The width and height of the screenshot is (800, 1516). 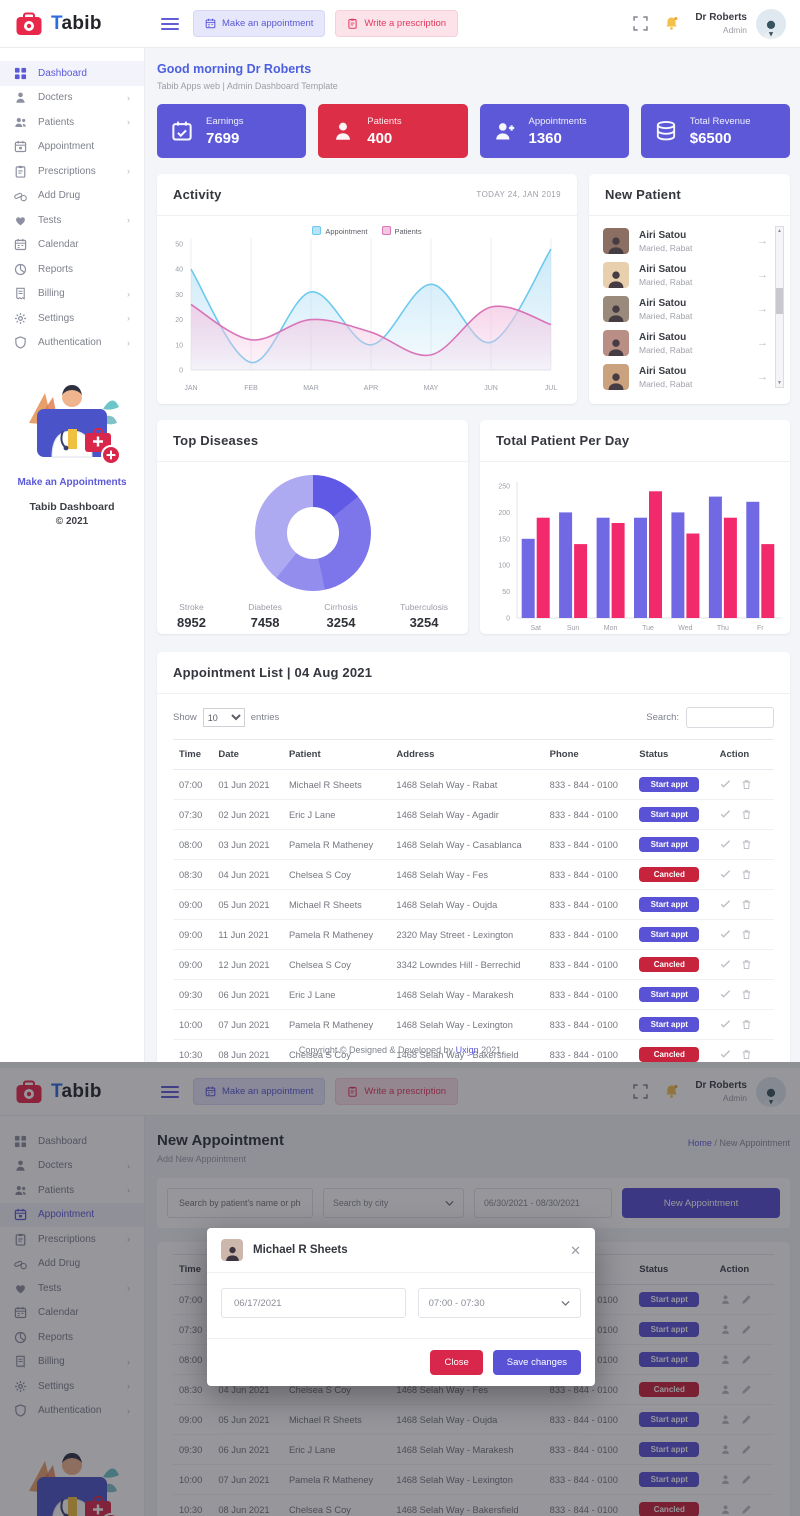 What do you see at coordinates (232, 131) in the screenshot?
I see `stat-card-earnings: Earnings 7699` at bounding box center [232, 131].